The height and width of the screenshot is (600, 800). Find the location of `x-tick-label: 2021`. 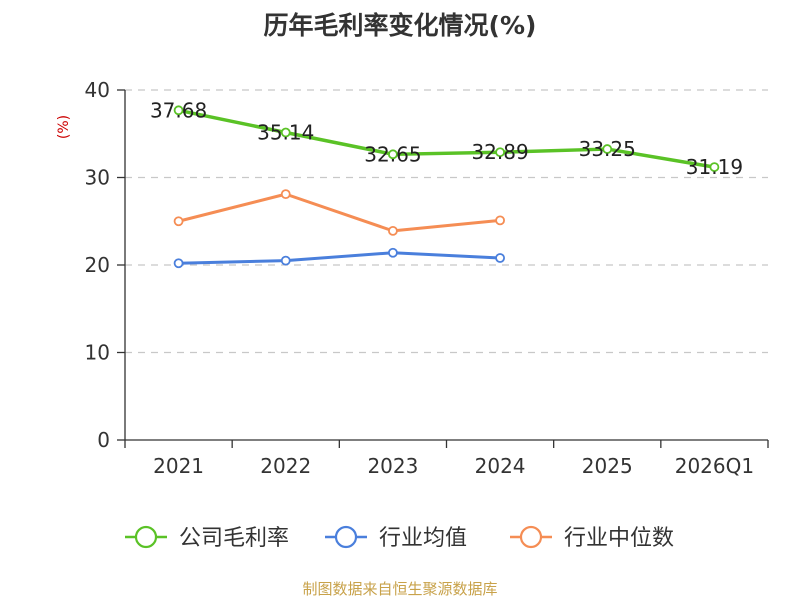

x-tick-label: 2021 is located at coordinates (178, 466).